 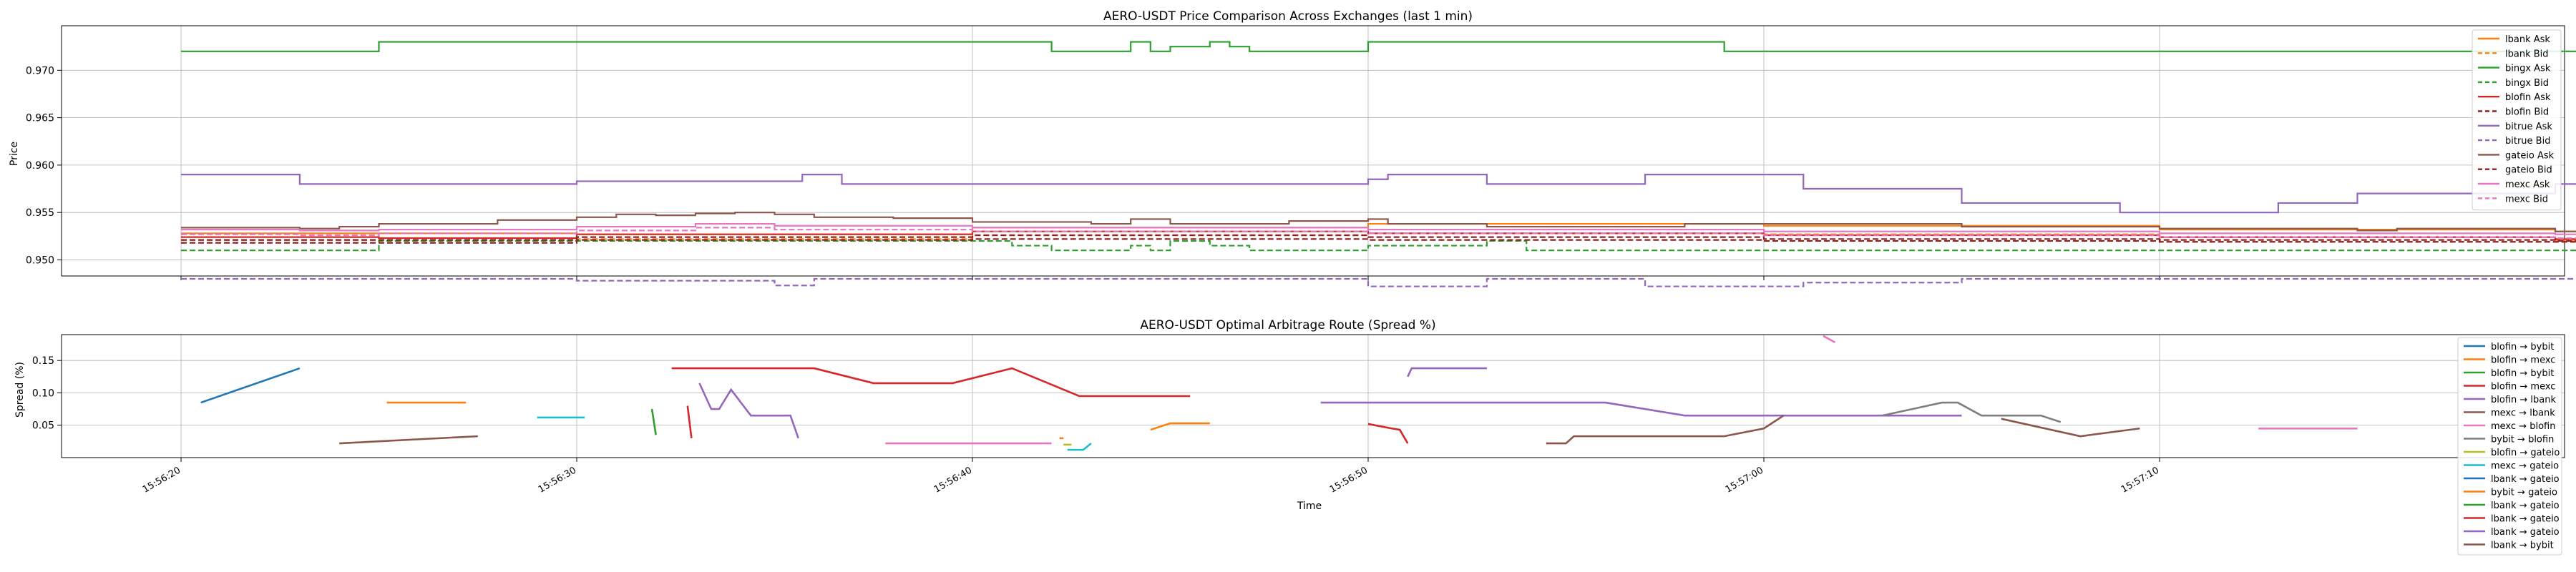 What do you see at coordinates (2527, 141) in the screenshot?
I see `legend-label: bitrue Bid` at bounding box center [2527, 141].